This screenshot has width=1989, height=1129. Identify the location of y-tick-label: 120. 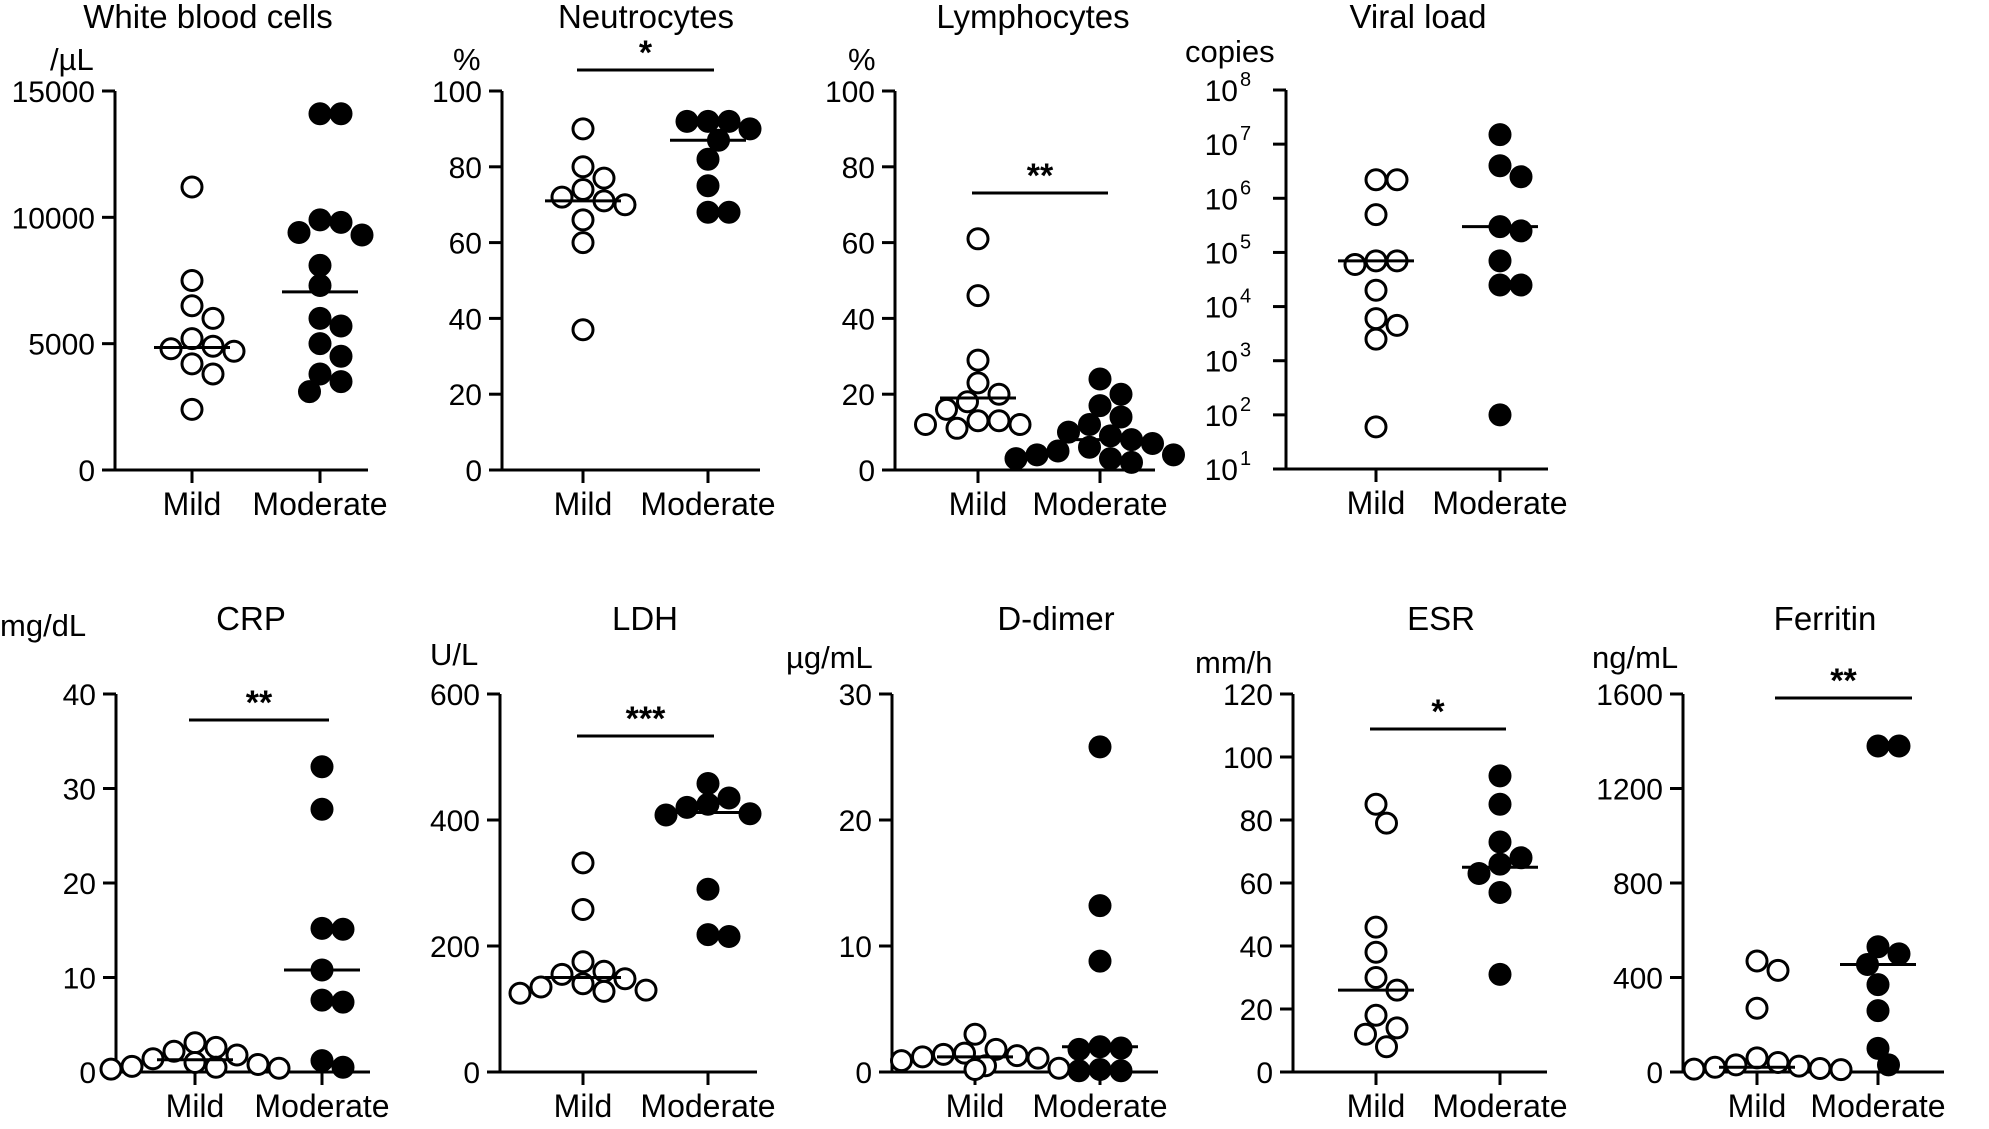
(1248, 695).